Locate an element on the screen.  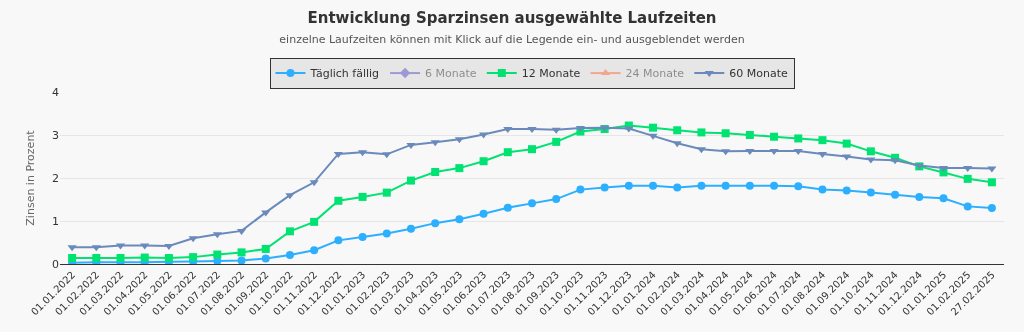
chart-subtitle: einzelne Laufzeiten können mit Klick auf die Legende ein- und ausgeblendet werden is located at coordinates (512, 39).